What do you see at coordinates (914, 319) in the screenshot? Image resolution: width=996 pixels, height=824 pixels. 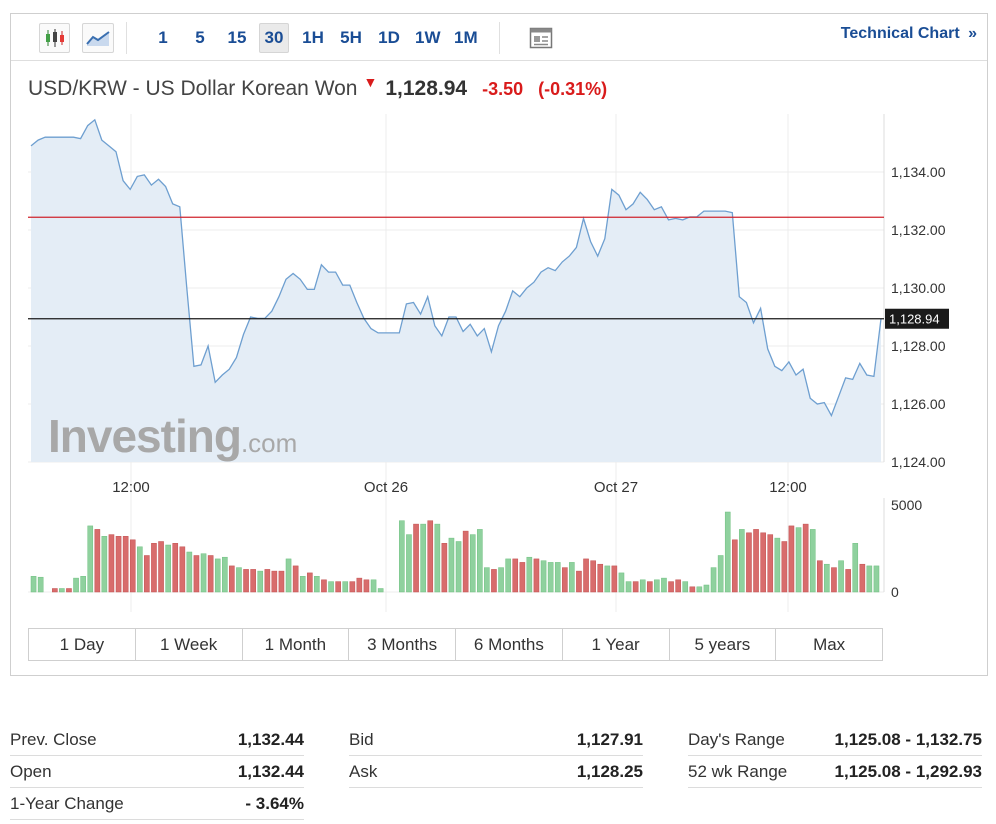 I see `last-price-tag-label: 1,128.94` at bounding box center [914, 319].